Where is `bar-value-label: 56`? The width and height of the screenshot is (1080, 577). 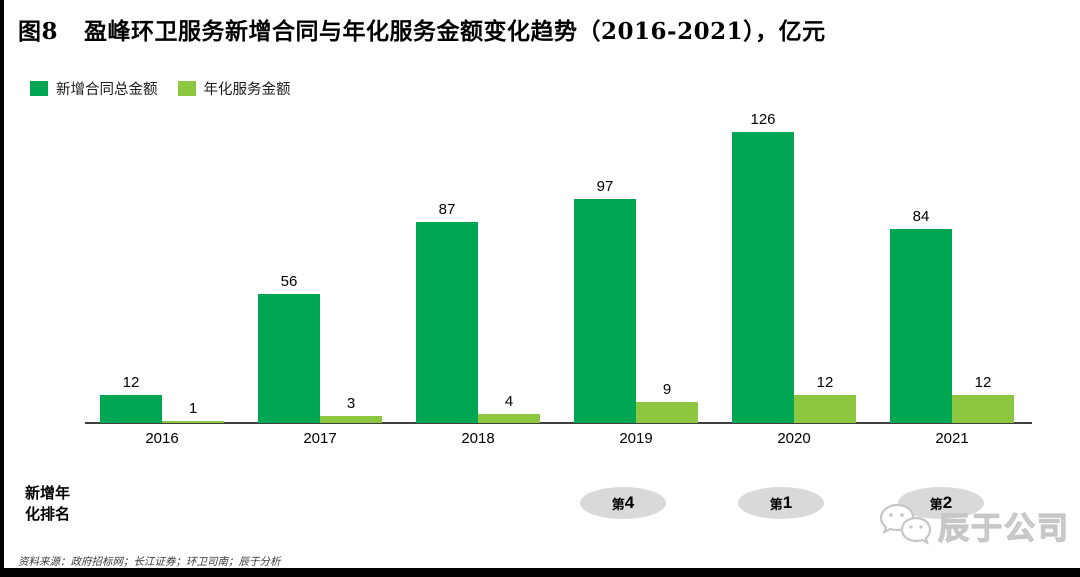 bar-value-label: 56 is located at coordinates (289, 281).